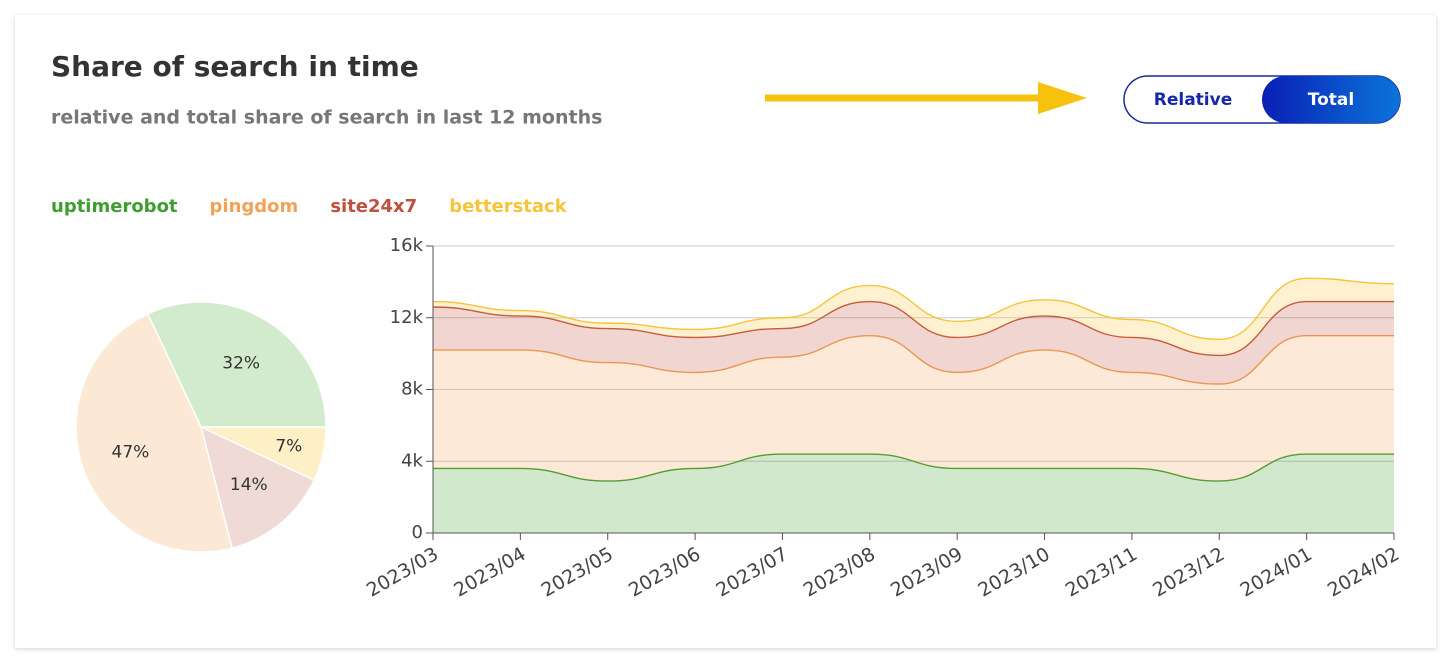  What do you see at coordinates (508, 206) in the screenshot?
I see `legend-entry: betterstack` at bounding box center [508, 206].